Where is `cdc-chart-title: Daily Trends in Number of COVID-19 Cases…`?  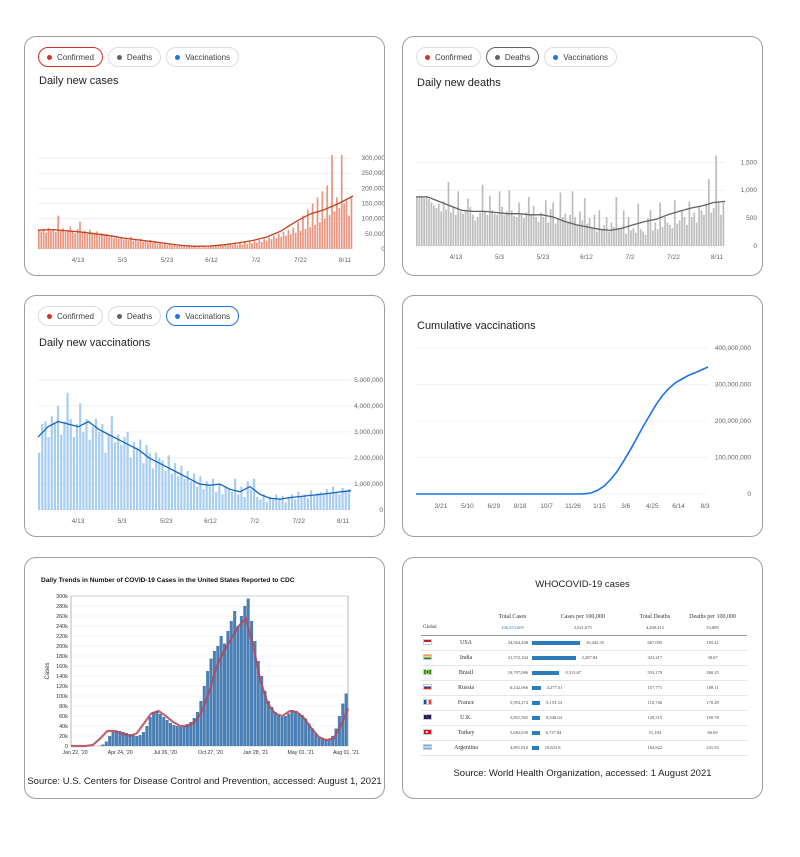
cdc-chart-title: Daily Trends in Number of COVID-19 Cases… is located at coordinates (168, 580).